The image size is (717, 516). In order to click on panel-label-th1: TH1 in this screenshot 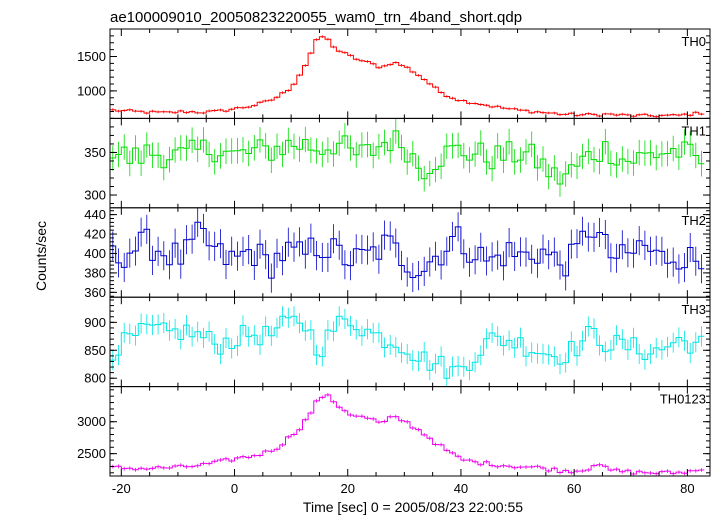, I will do `click(693, 130)`.